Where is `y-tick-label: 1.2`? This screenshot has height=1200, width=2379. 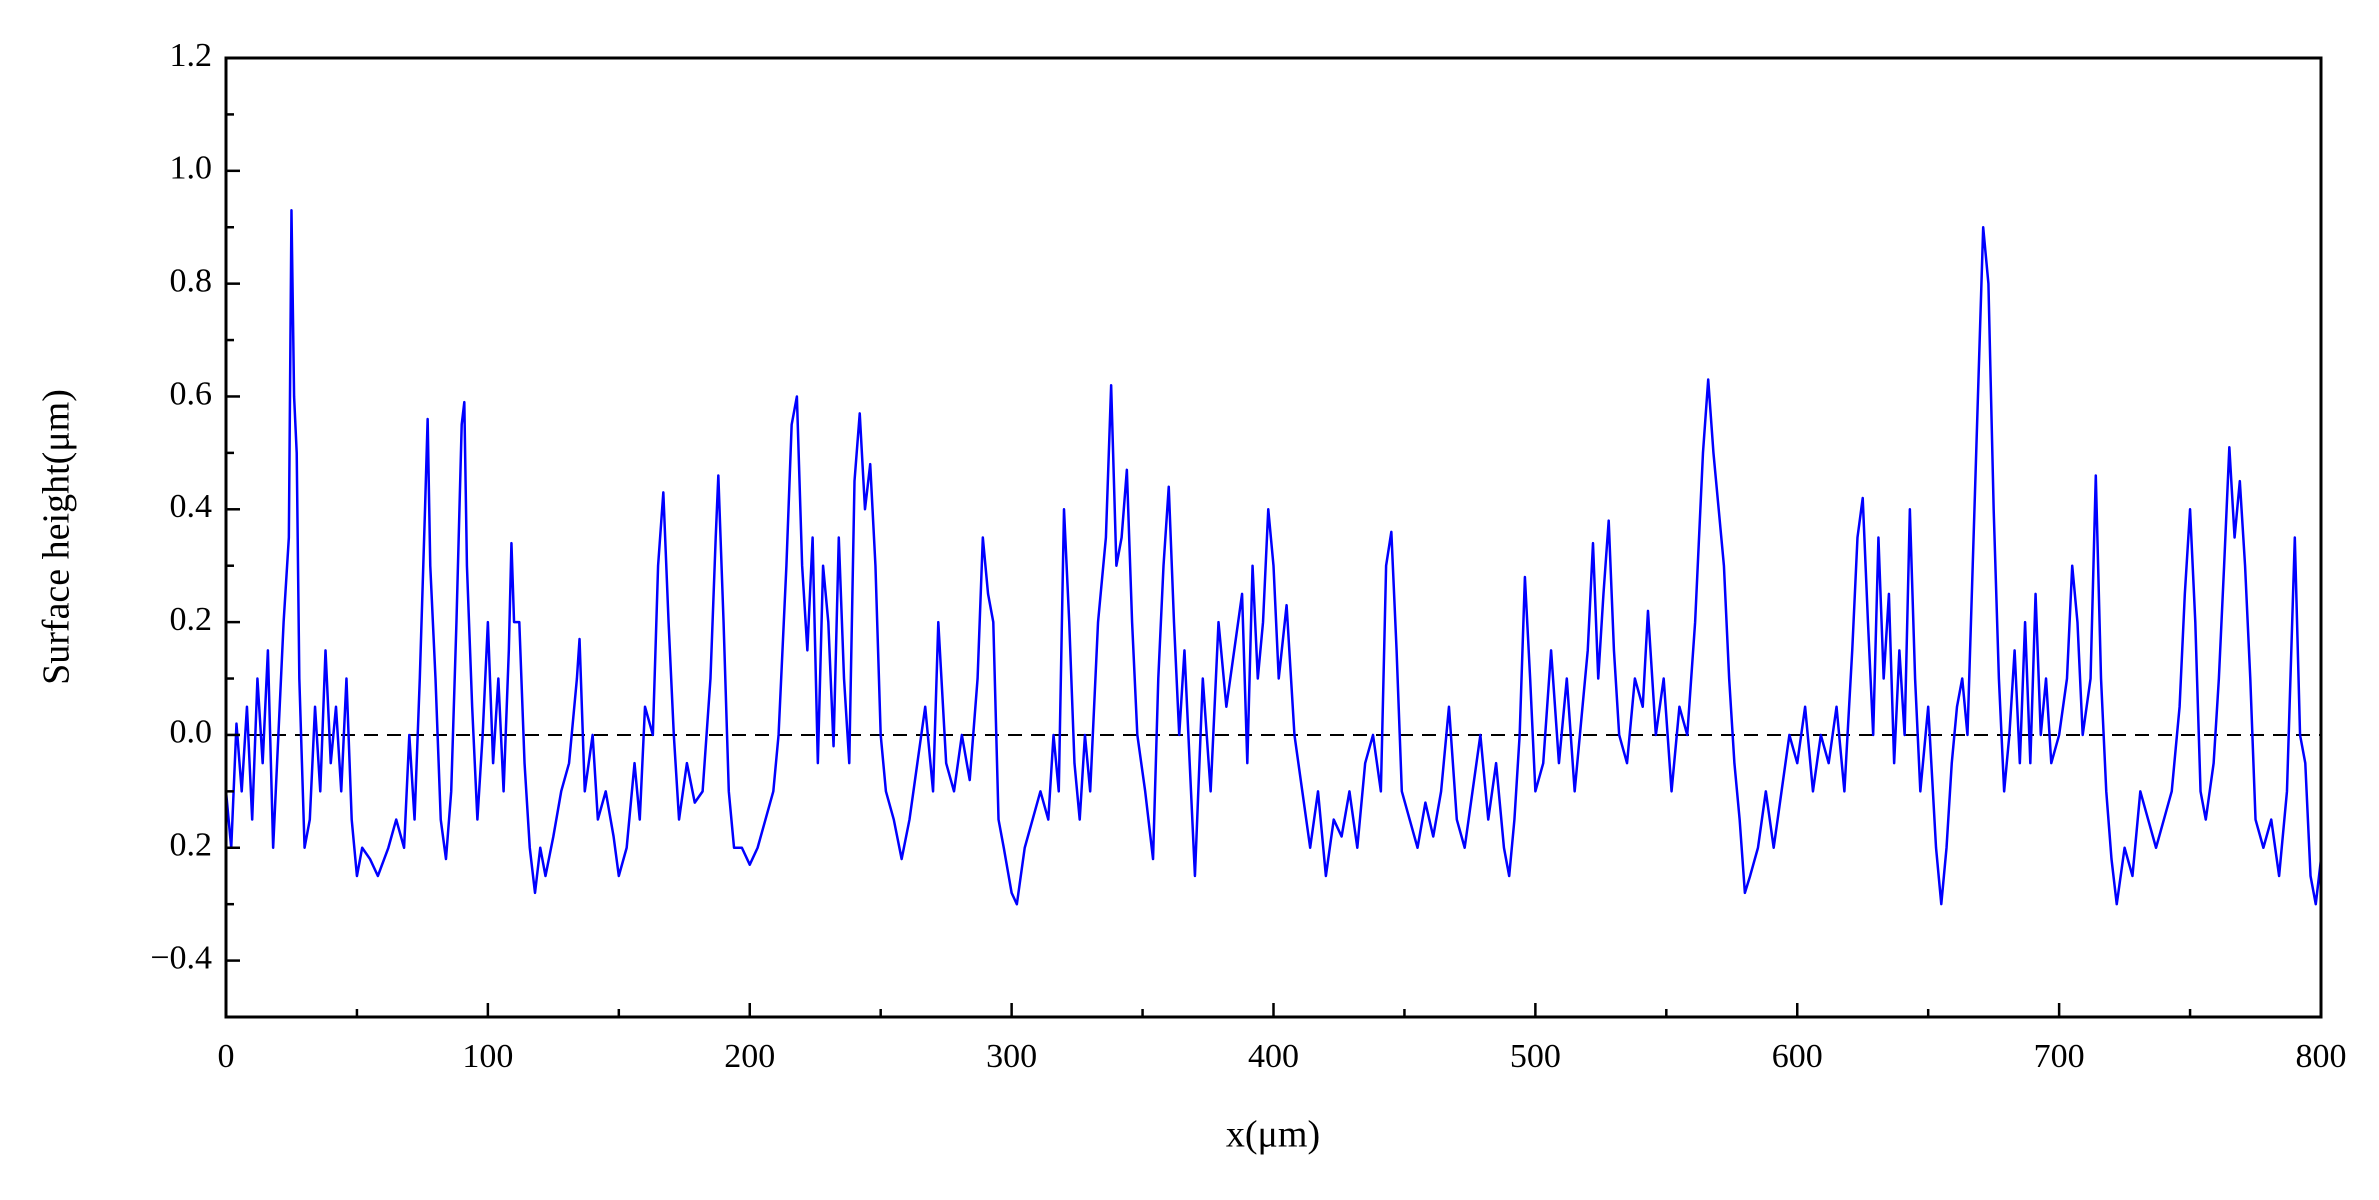 y-tick-label: 1.2 is located at coordinates (191, 55).